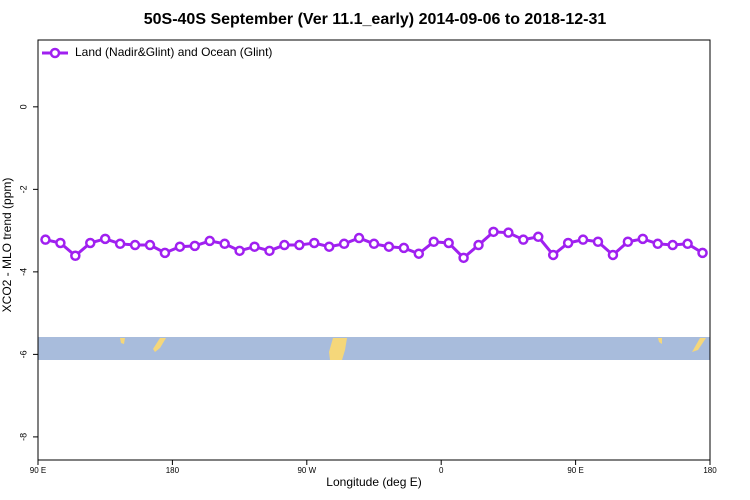  What do you see at coordinates (23, 106) in the screenshot?
I see `y-tick-label: 0` at bounding box center [23, 106].